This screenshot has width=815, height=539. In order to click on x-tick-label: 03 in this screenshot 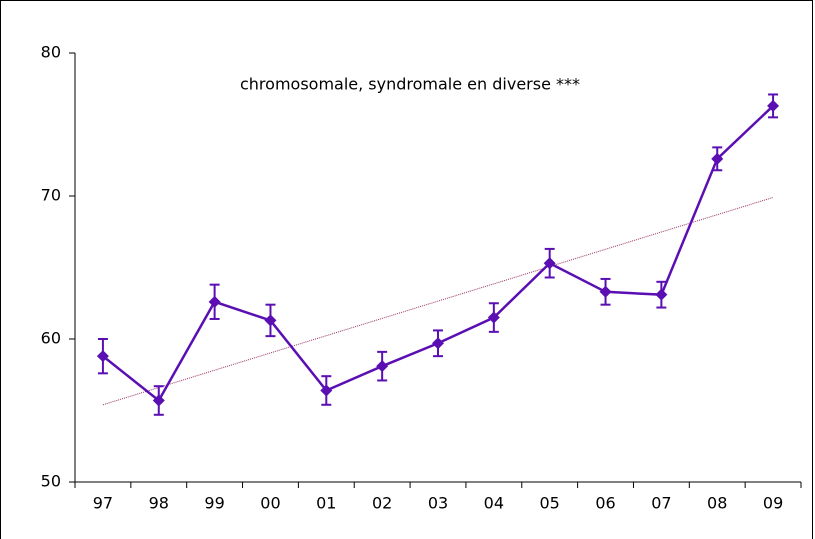, I will do `click(438, 503)`.